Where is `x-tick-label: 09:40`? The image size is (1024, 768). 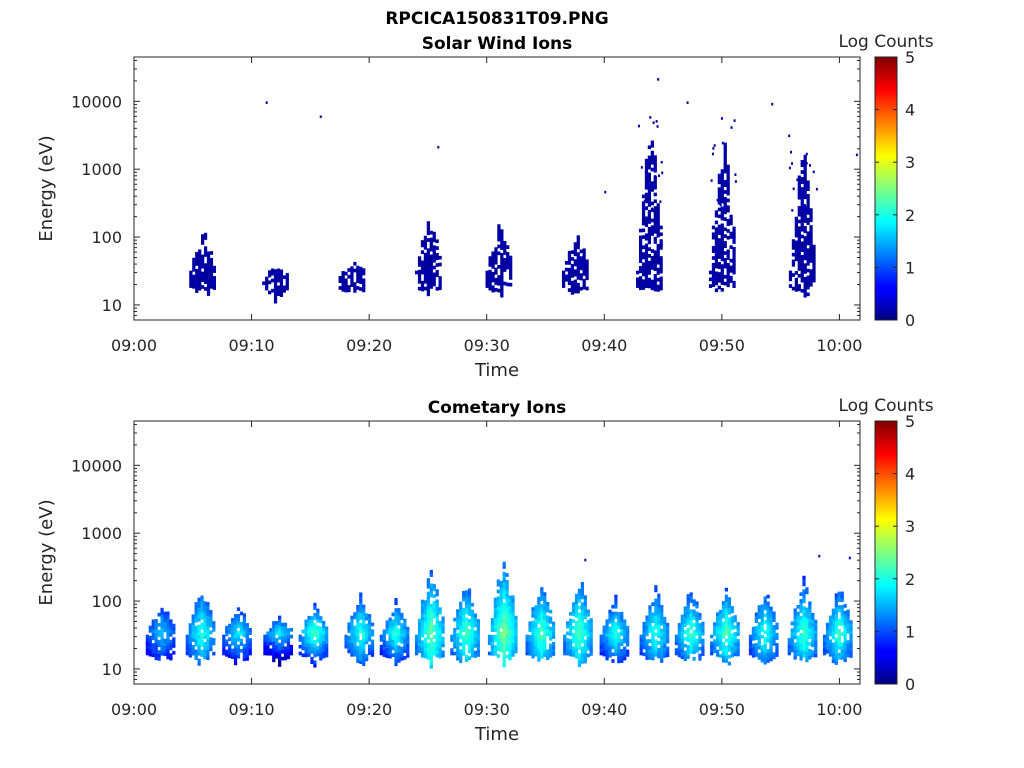
x-tick-label: 09:40 is located at coordinates (604, 709).